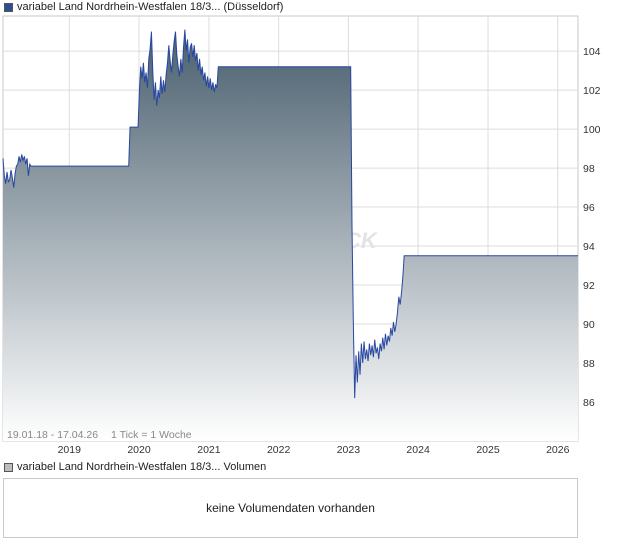  I want to click on y-tick-label: 86, so click(589, 403).